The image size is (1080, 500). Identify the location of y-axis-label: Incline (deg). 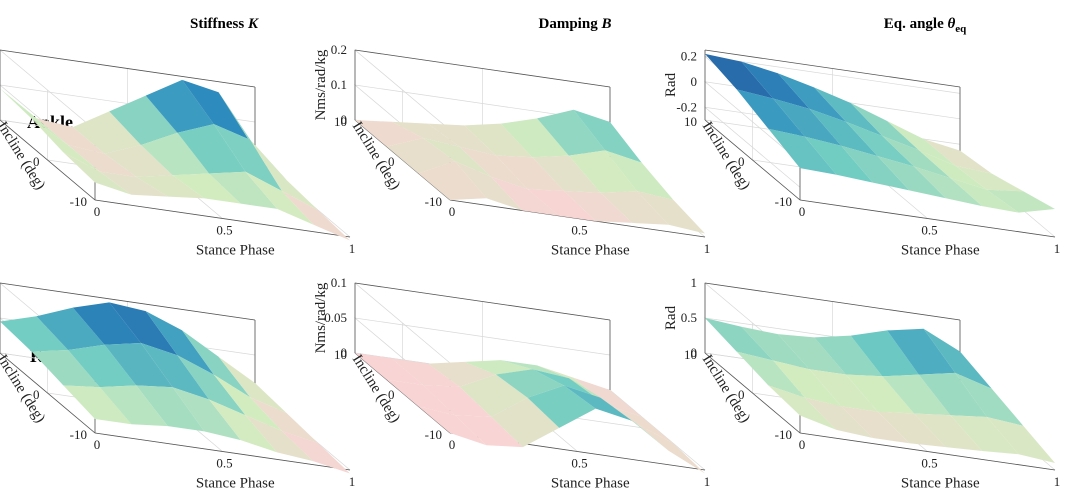
(726, 389).